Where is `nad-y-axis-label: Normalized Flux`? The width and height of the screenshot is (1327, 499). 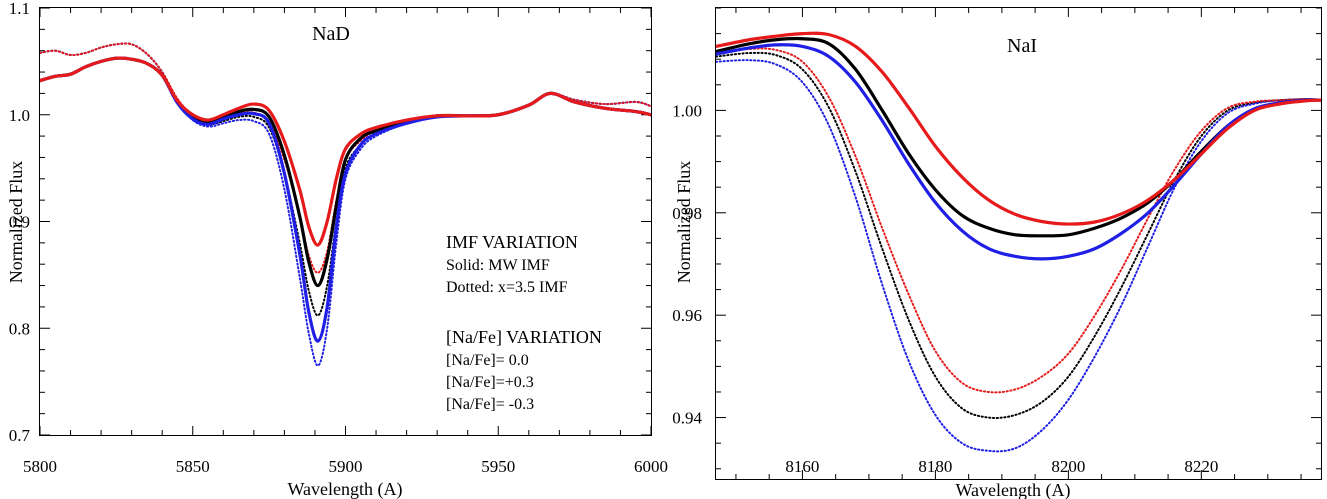 nad-y-axis-label: Normalized Flux is located at coordinates (16, 222).